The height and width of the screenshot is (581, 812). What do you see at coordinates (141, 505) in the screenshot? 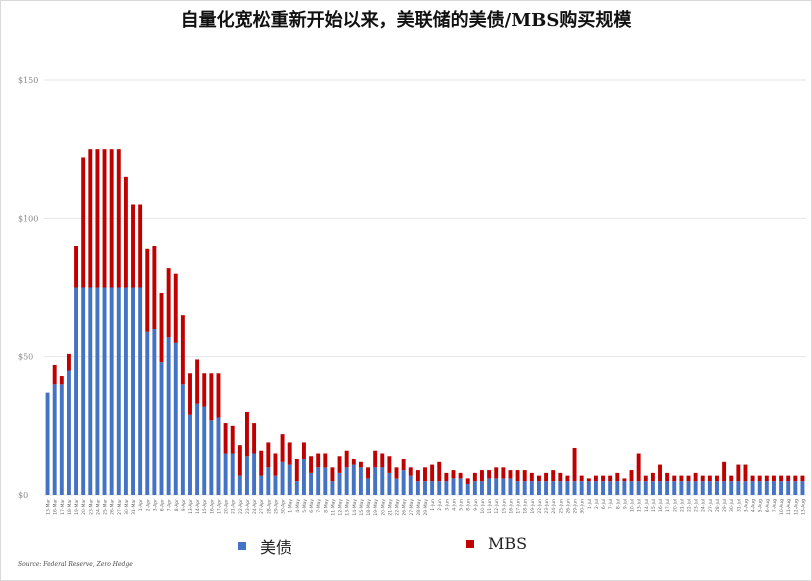
I see `x-tick-label: 1-Apr` at bounding box center [141, 505].